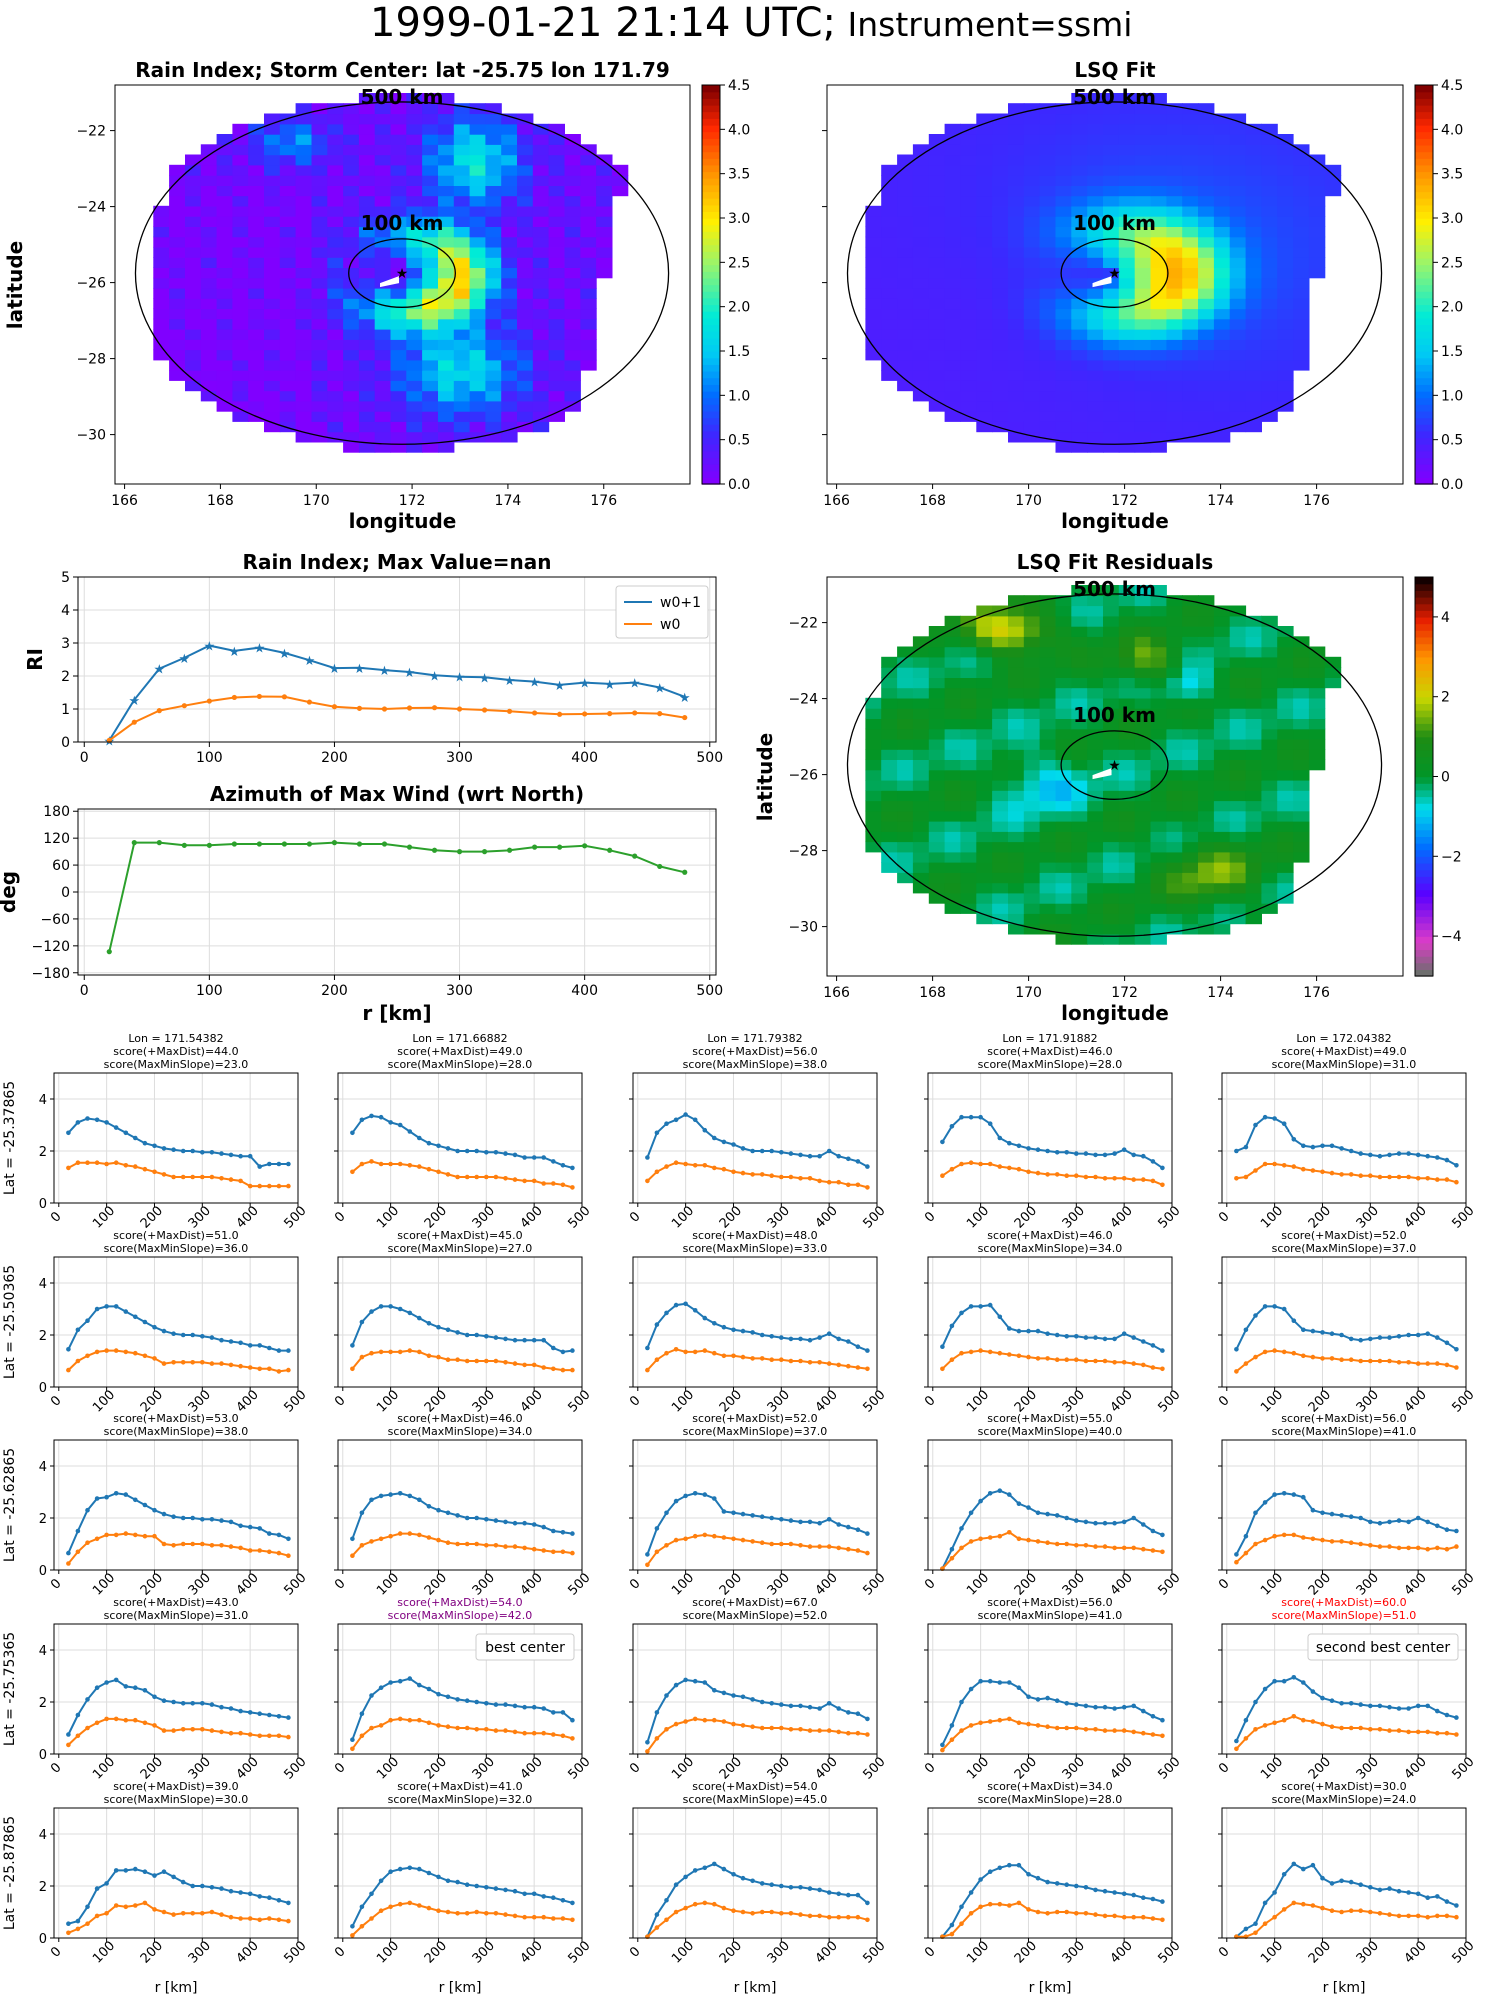  What do you see at coordinates (1220, 501) in the screenshot?
I see `x-tick-label: 174` at bounding box center [1220, 501].